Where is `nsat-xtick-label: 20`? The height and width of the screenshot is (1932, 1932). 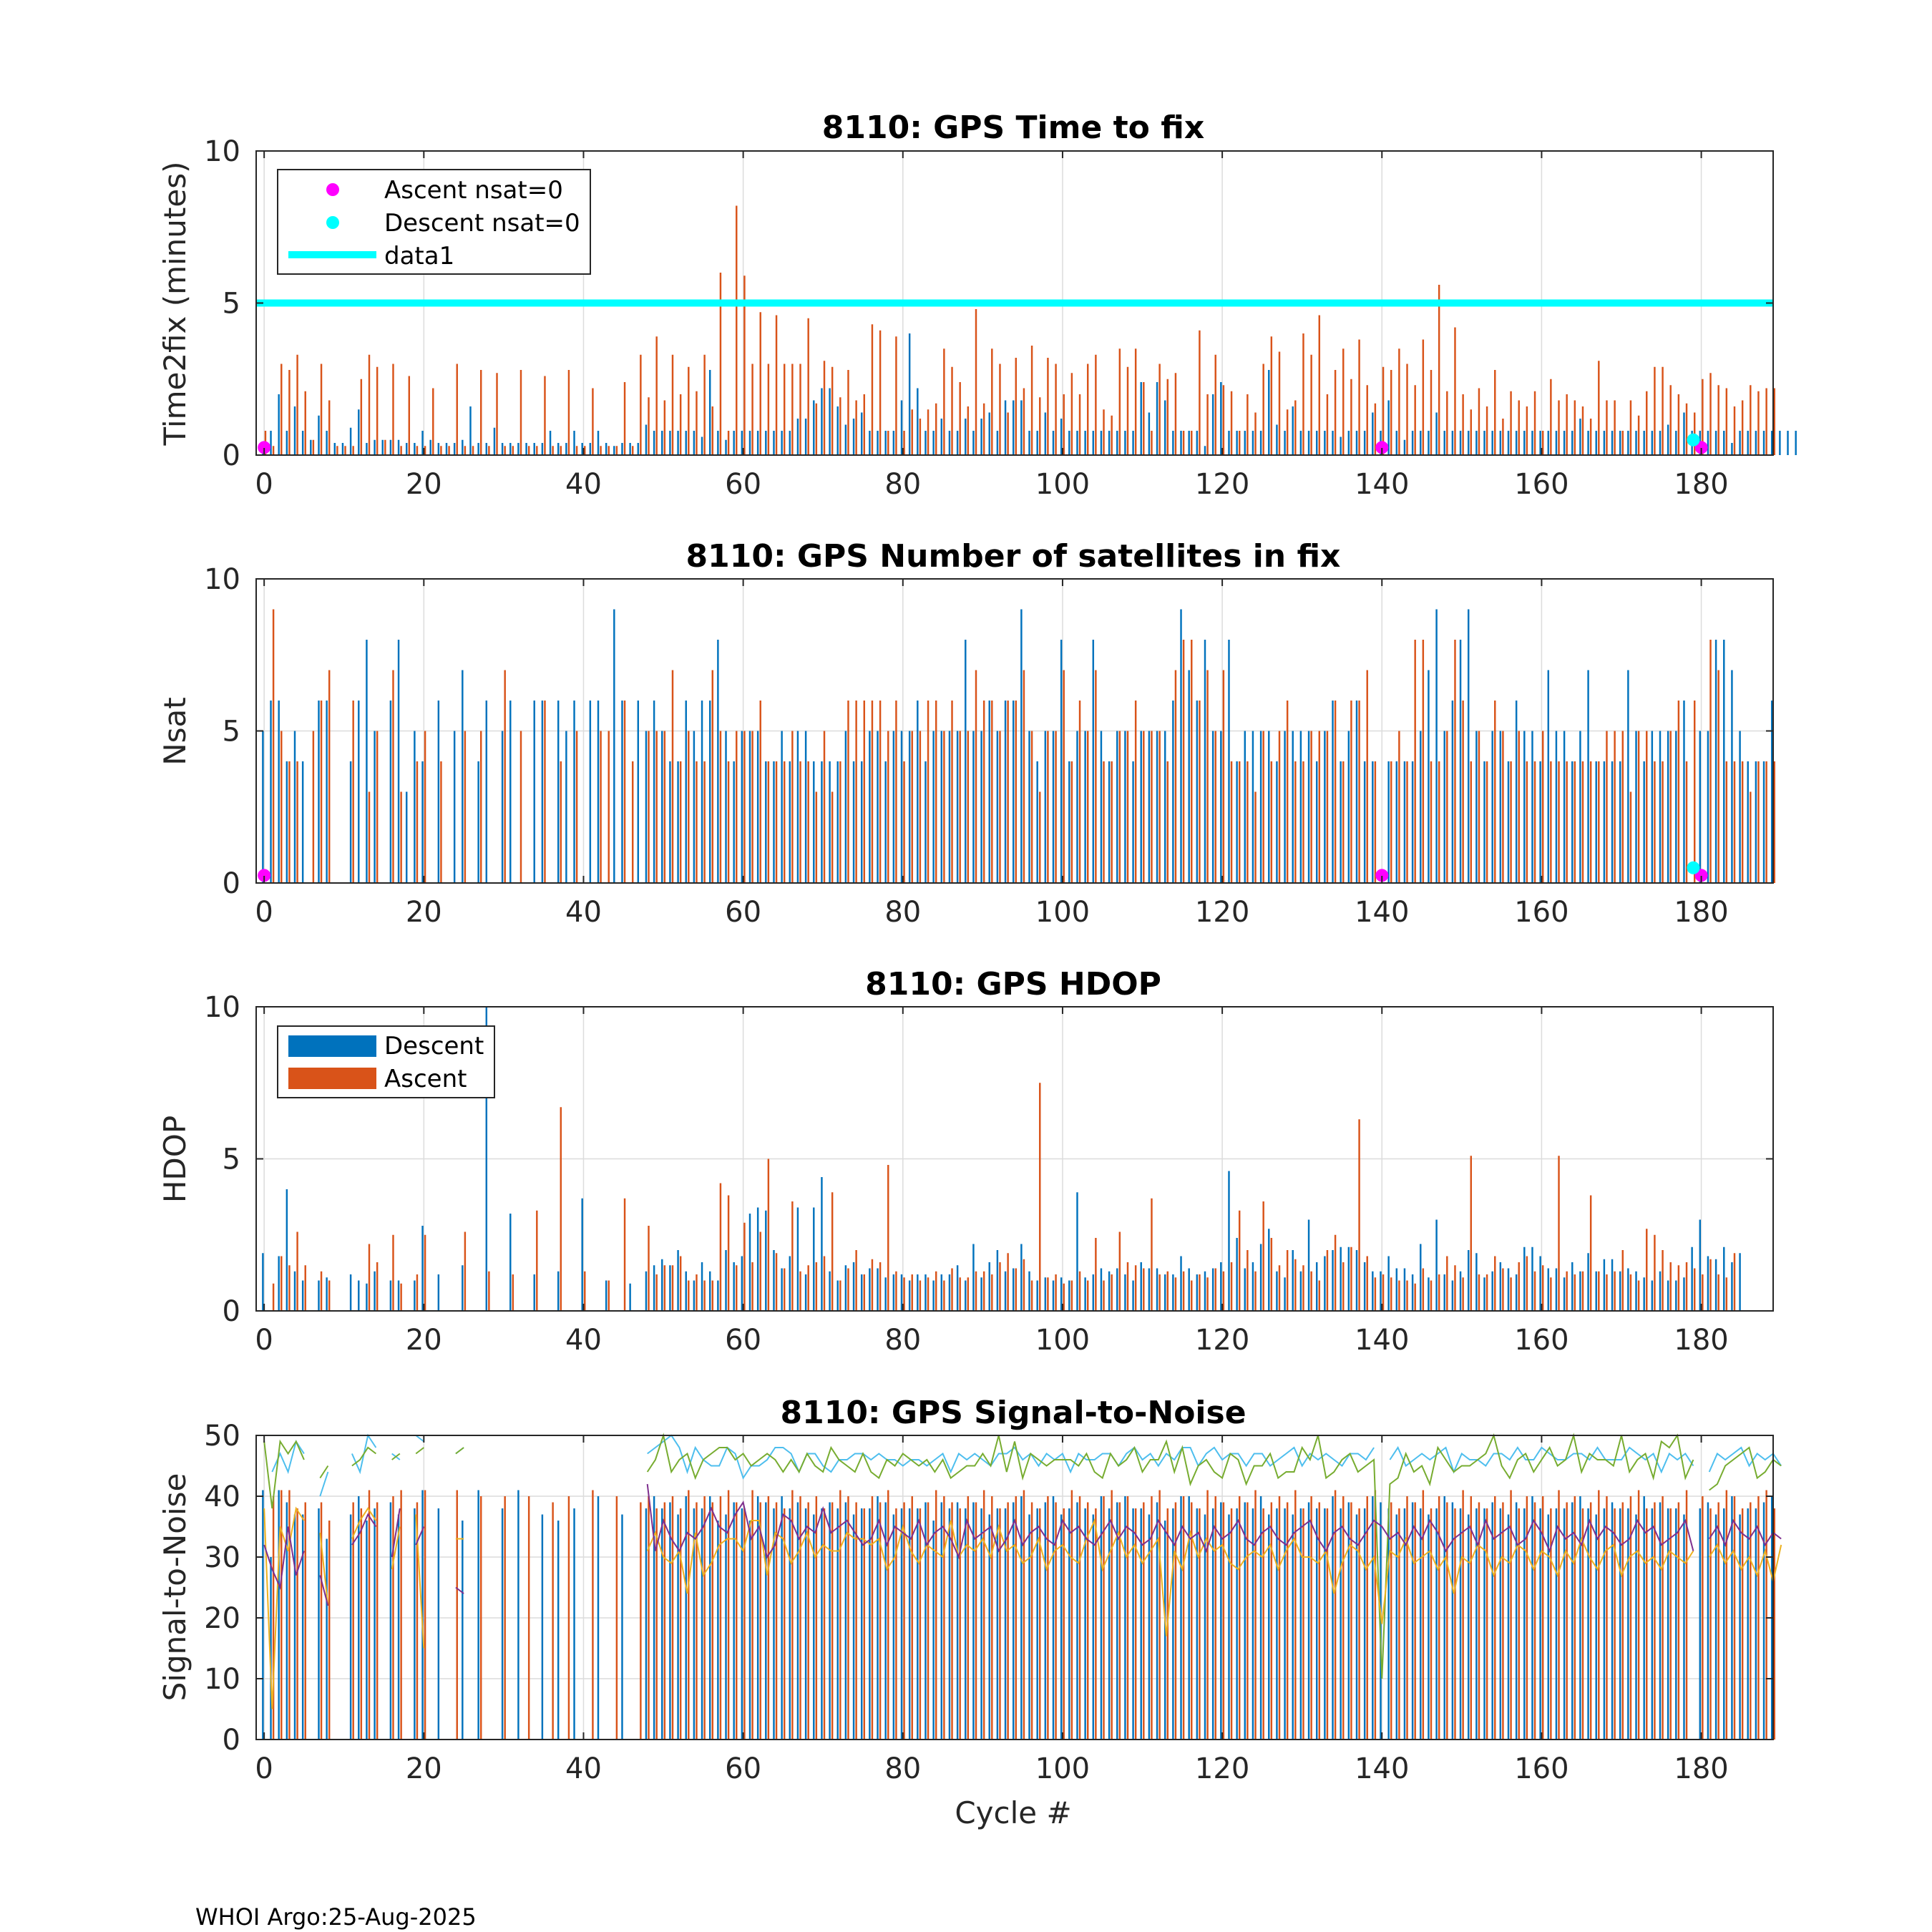 nsat-xtick-label: 20 is located at coordinates (424, 912).